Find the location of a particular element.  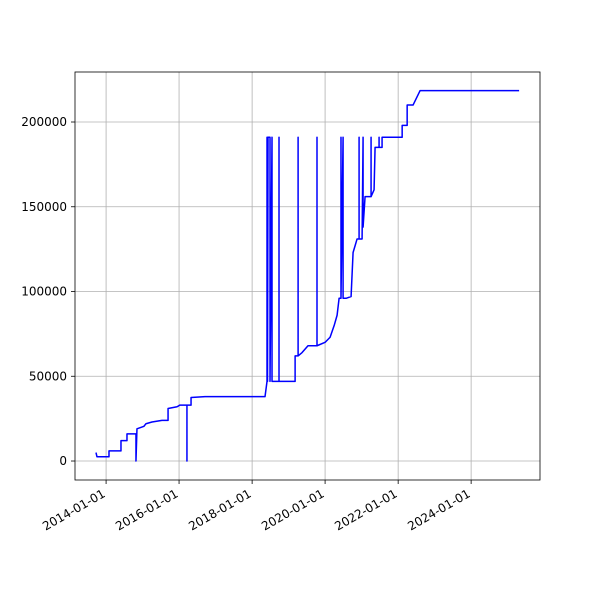

x-tick-label: 2018-01-01 is located at coordinates (219, 509).